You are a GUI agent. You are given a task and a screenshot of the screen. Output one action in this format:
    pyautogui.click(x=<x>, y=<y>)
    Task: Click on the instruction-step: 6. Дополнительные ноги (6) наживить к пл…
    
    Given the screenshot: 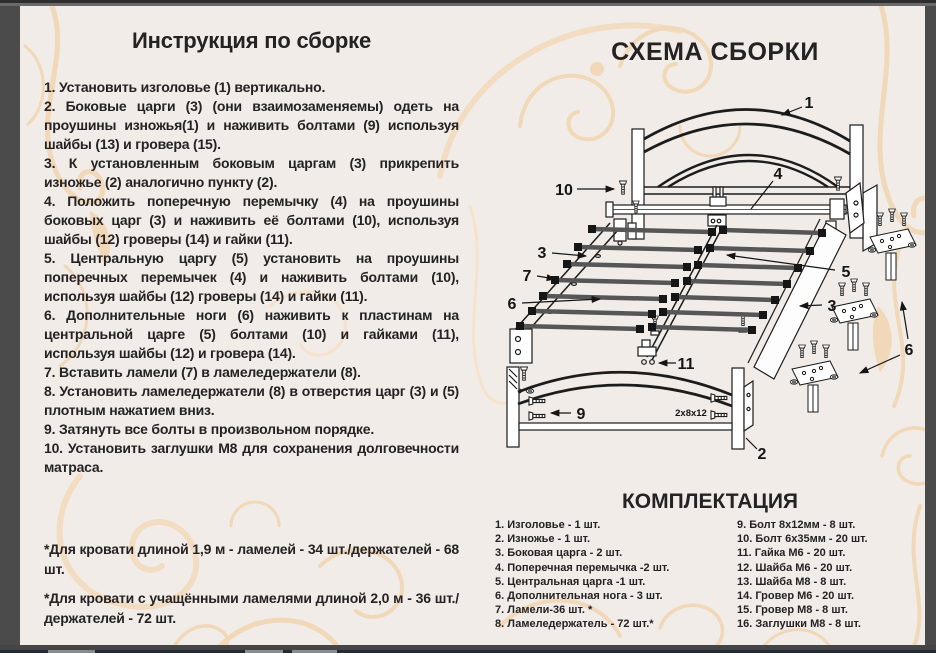 What is the action you would take?
    pyautogui.click(x=251, y=334)
    